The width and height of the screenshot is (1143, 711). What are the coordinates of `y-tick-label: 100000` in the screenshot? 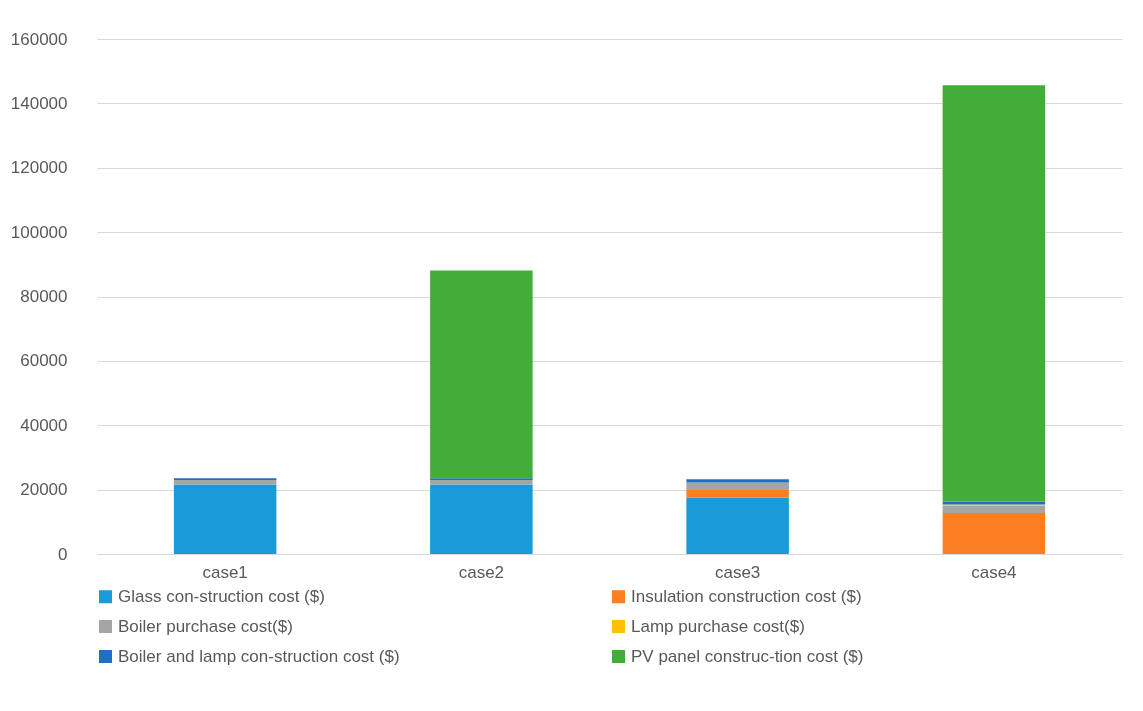 It's located at (39, 232).